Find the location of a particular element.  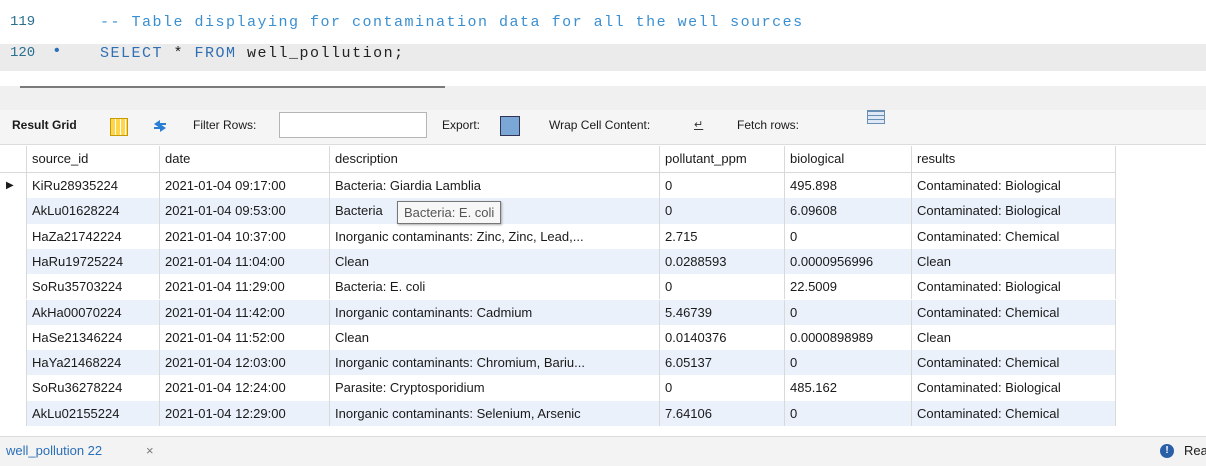

table-cell: SoRu36278224 is located at coordinates (93, 388).